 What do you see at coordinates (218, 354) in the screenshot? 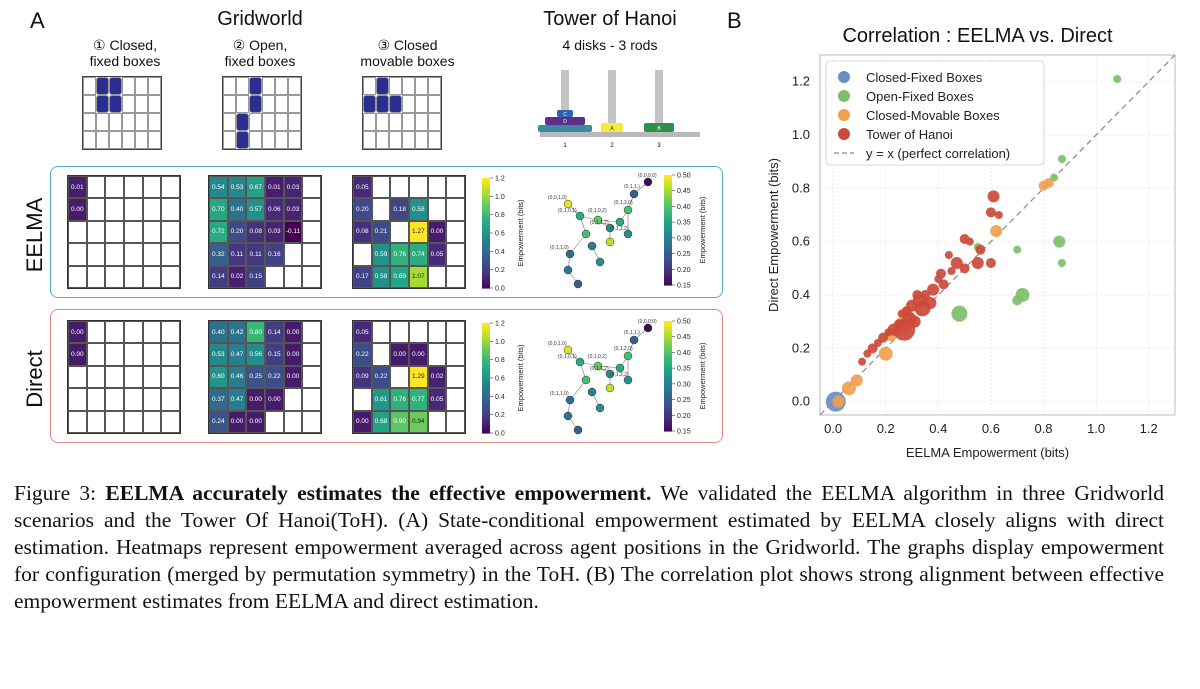
I see `heatmap-cell: 0.53` at bounding box center [218, 354].